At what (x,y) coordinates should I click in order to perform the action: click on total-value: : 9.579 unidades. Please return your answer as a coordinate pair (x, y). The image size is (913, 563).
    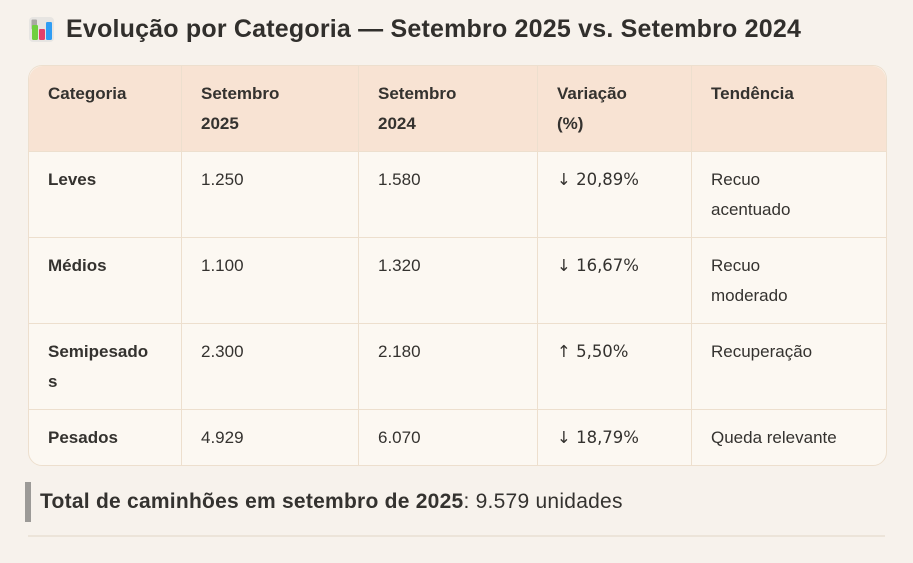
    Looking at the image, I should click on (543, 501).